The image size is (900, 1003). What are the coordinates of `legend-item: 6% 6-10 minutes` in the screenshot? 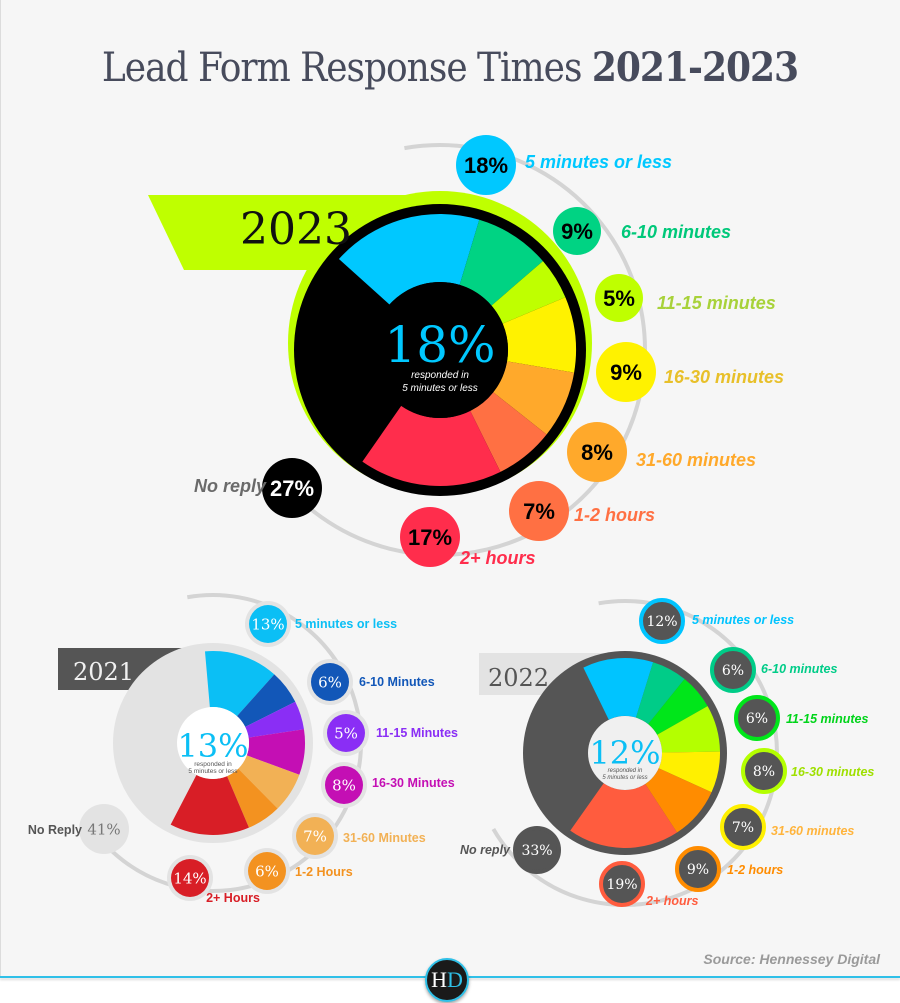 It's located at (773, 670).